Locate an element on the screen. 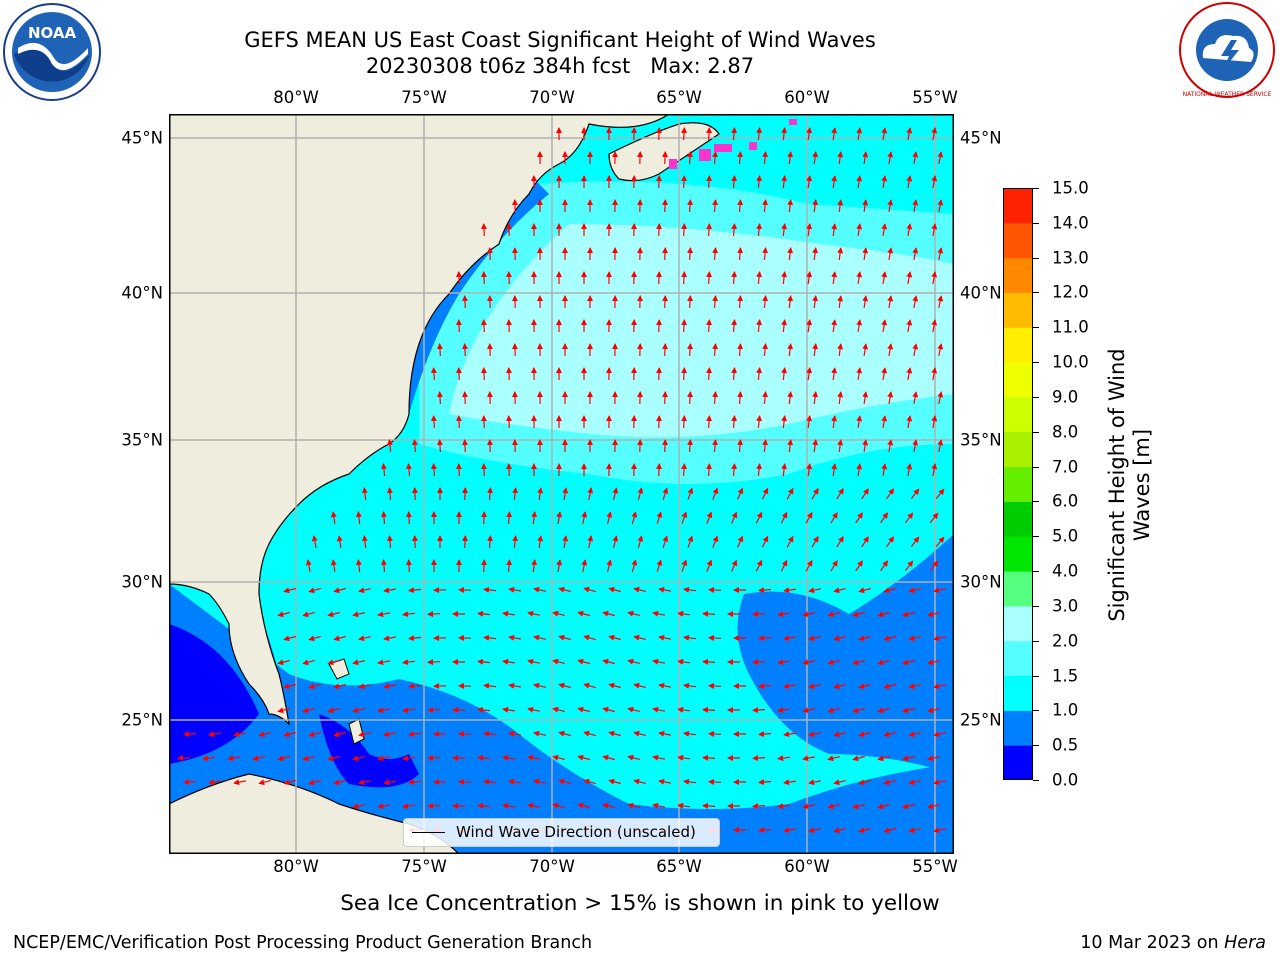  lat-tick-right-40n: 40°N is located at coordinates (981, 293).